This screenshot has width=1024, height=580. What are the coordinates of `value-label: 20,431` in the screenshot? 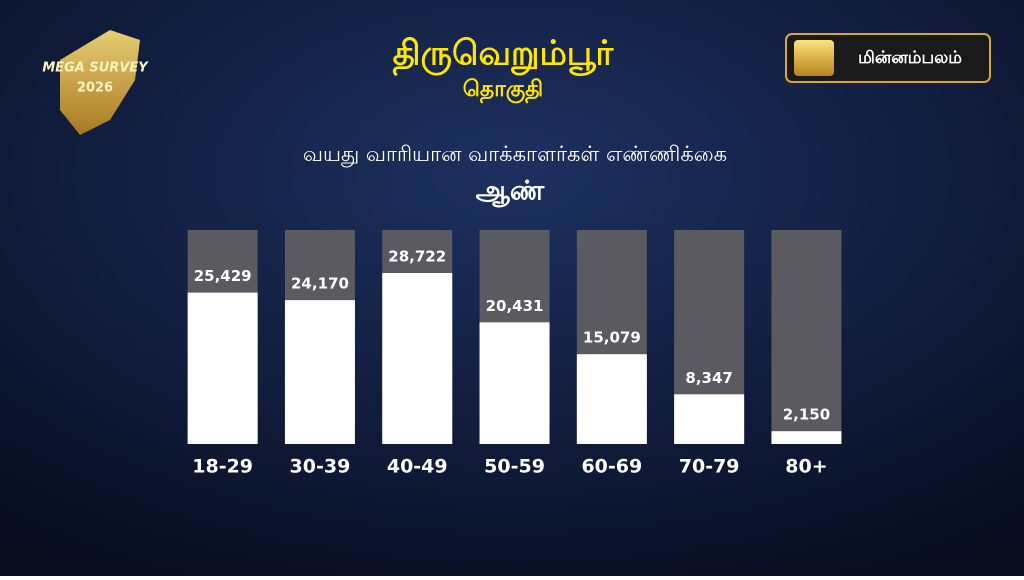 It's located at (515, 306).